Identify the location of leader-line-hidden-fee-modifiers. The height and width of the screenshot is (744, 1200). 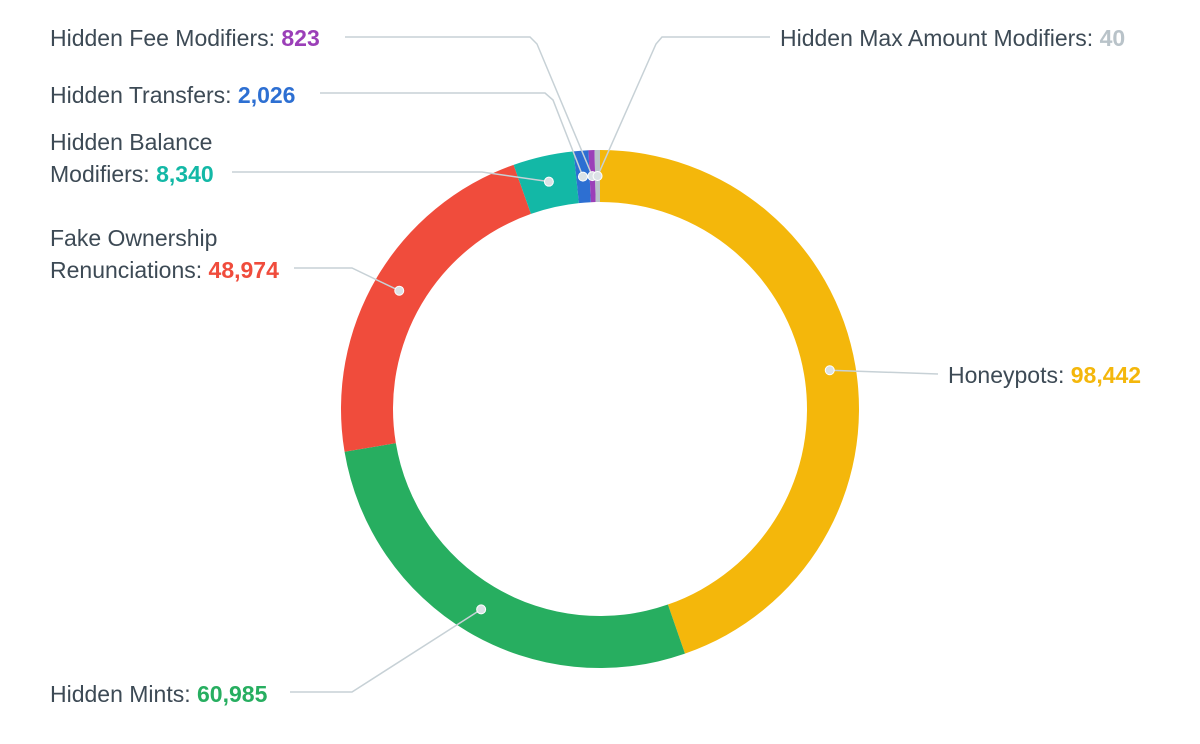
(469, 106).